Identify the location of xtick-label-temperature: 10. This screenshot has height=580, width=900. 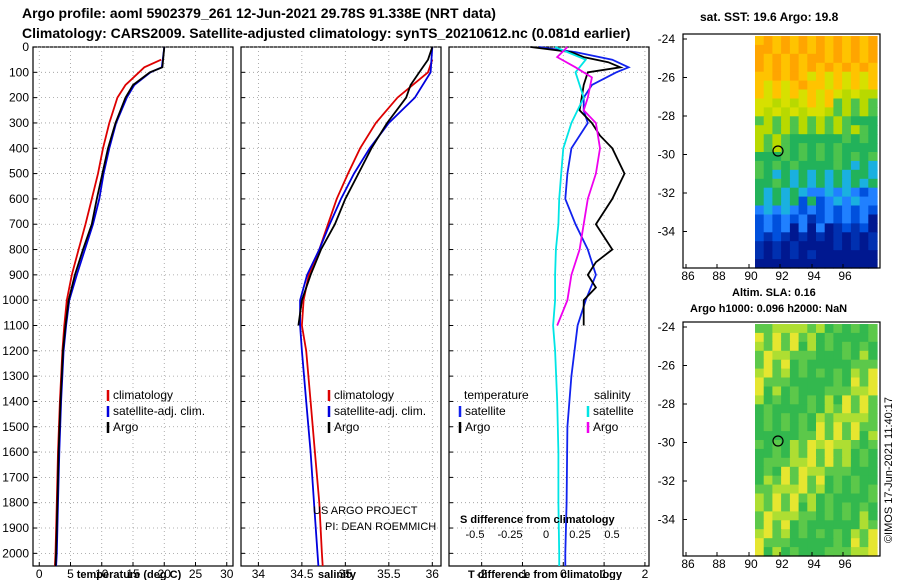
(102, 573).